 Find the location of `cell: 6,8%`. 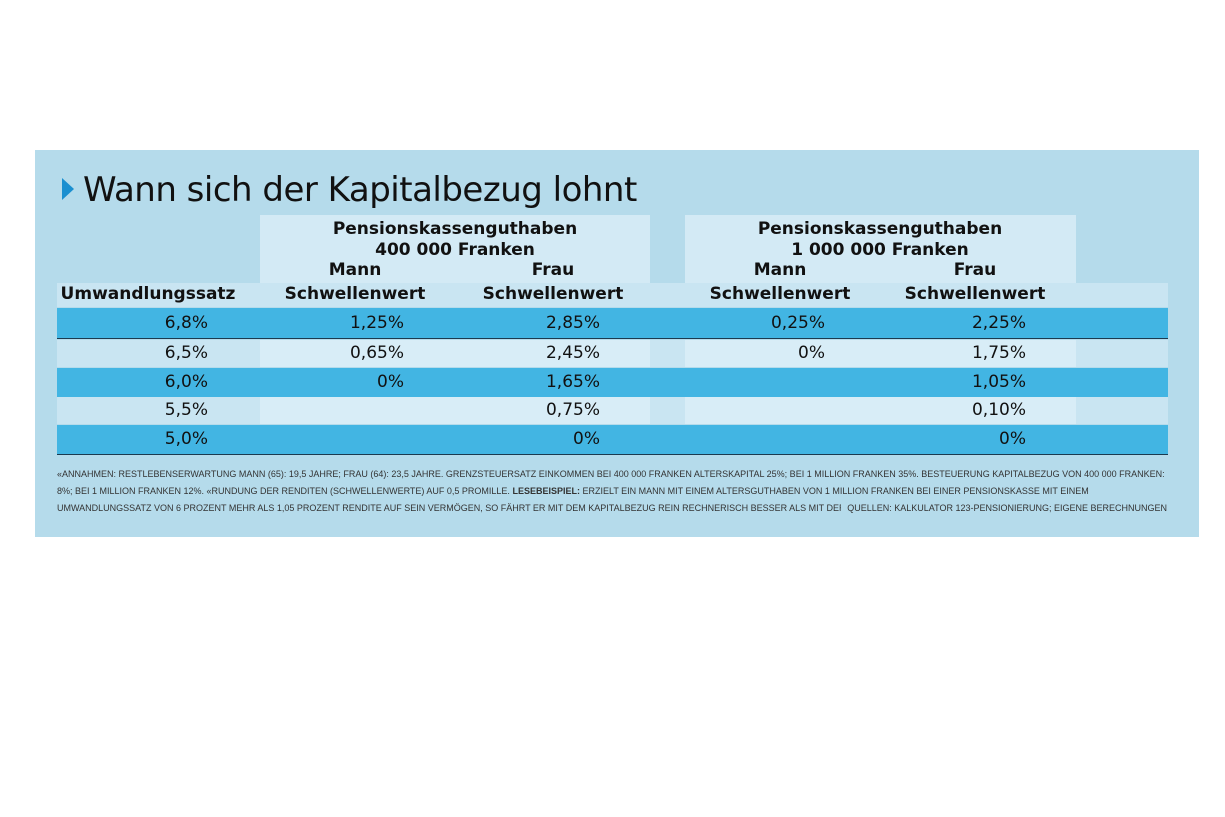

cell: 6,8% is located at coordinates (186, 322).